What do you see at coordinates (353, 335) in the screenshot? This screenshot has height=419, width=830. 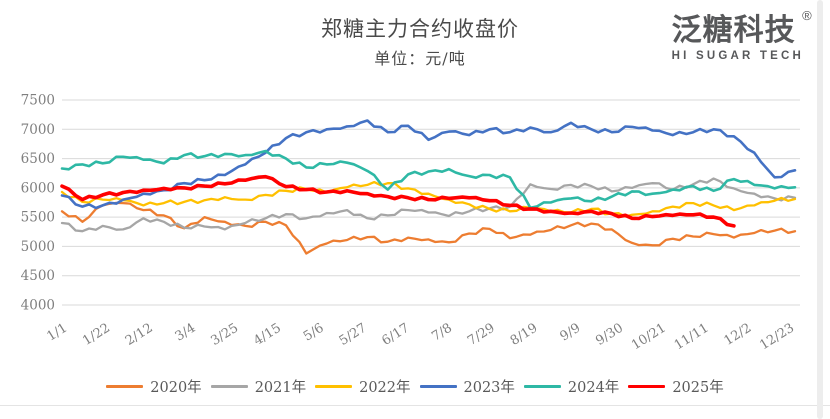 I see `x-axis-tick-label: 5/27` at bounding box center [353, 335].